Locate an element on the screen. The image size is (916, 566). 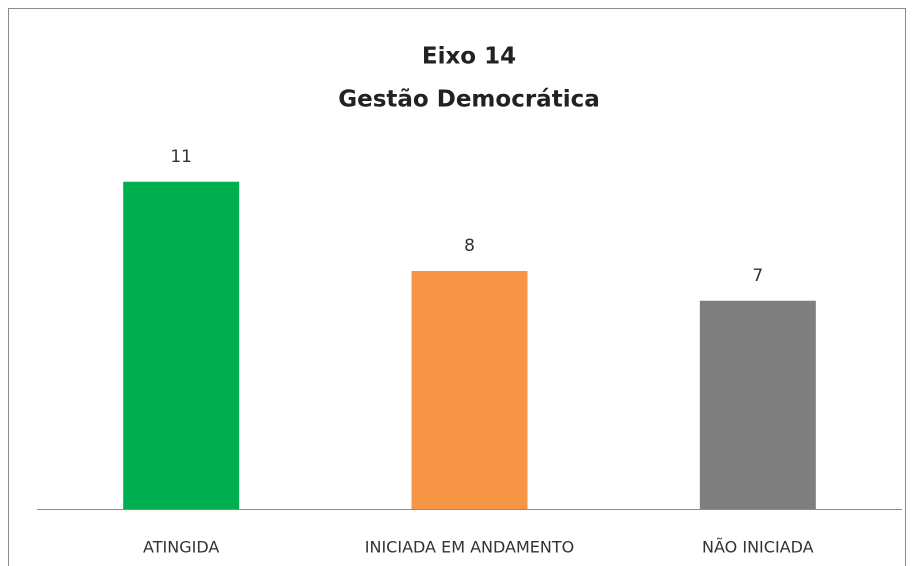
x-tick-label: NÃO INICIADA is located at coordinates (758, 547).